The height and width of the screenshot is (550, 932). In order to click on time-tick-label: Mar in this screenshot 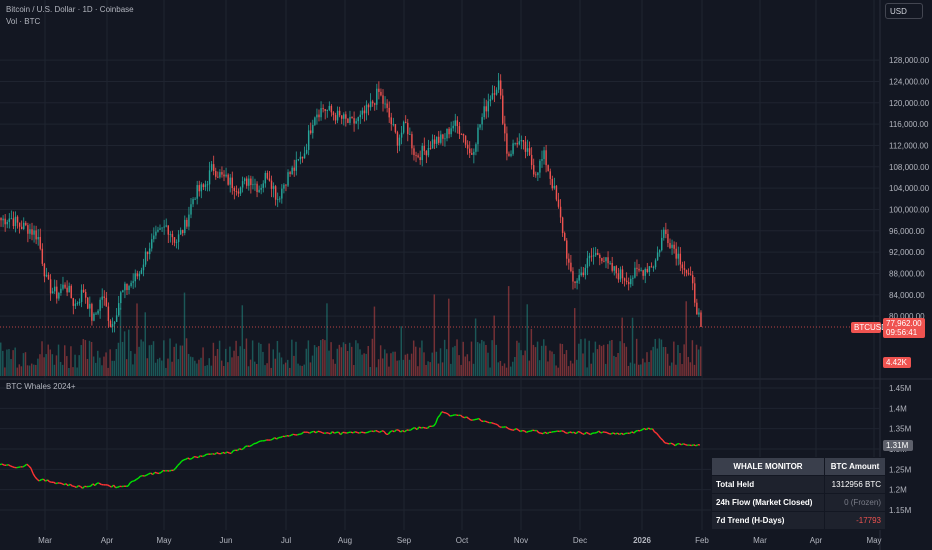, I will do `click(760, 540)`.